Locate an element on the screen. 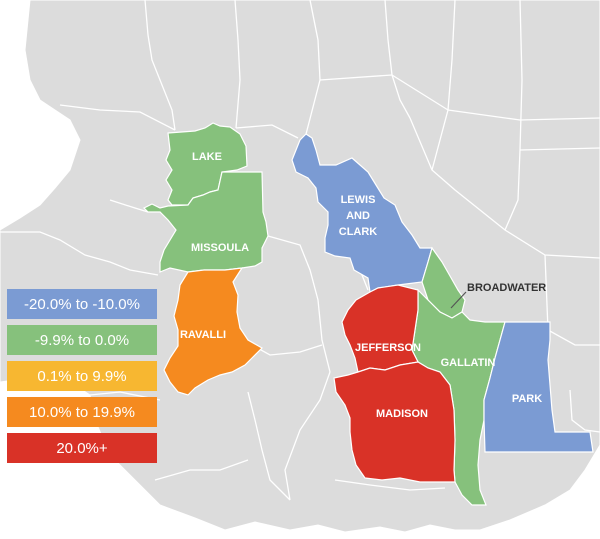 The width and height of the screenshot is (600, 539). label-lake: LAKE is located at coordinates (207, 157).